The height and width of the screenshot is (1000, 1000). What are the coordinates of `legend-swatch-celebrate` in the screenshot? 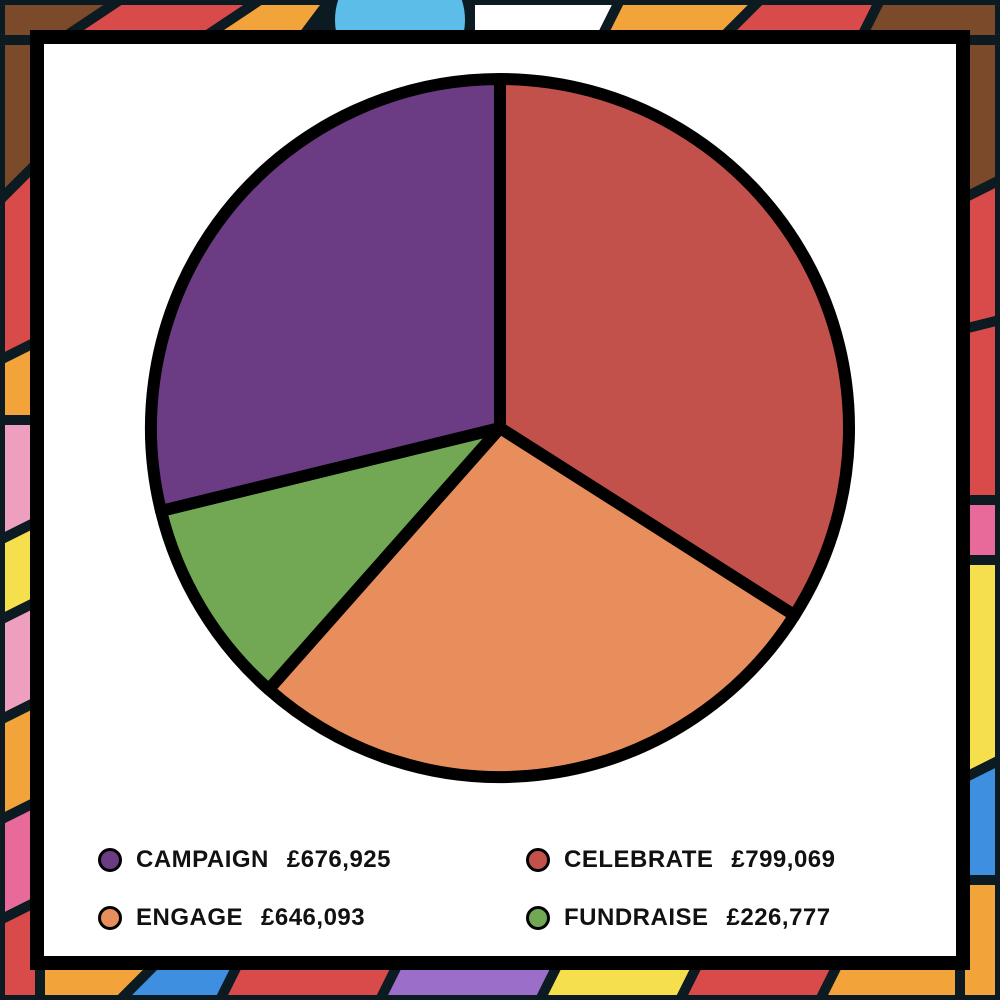 It's located at (538, 860).